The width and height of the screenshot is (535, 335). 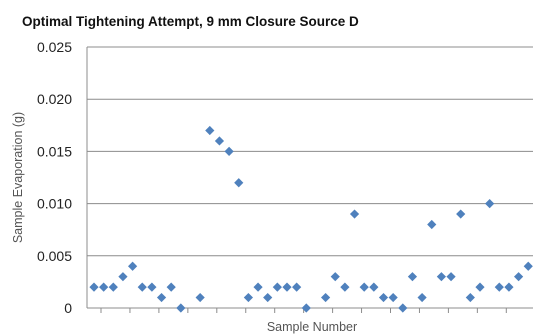 I want to click on y-tick-label: 0.015, so click(x=54, y=151).